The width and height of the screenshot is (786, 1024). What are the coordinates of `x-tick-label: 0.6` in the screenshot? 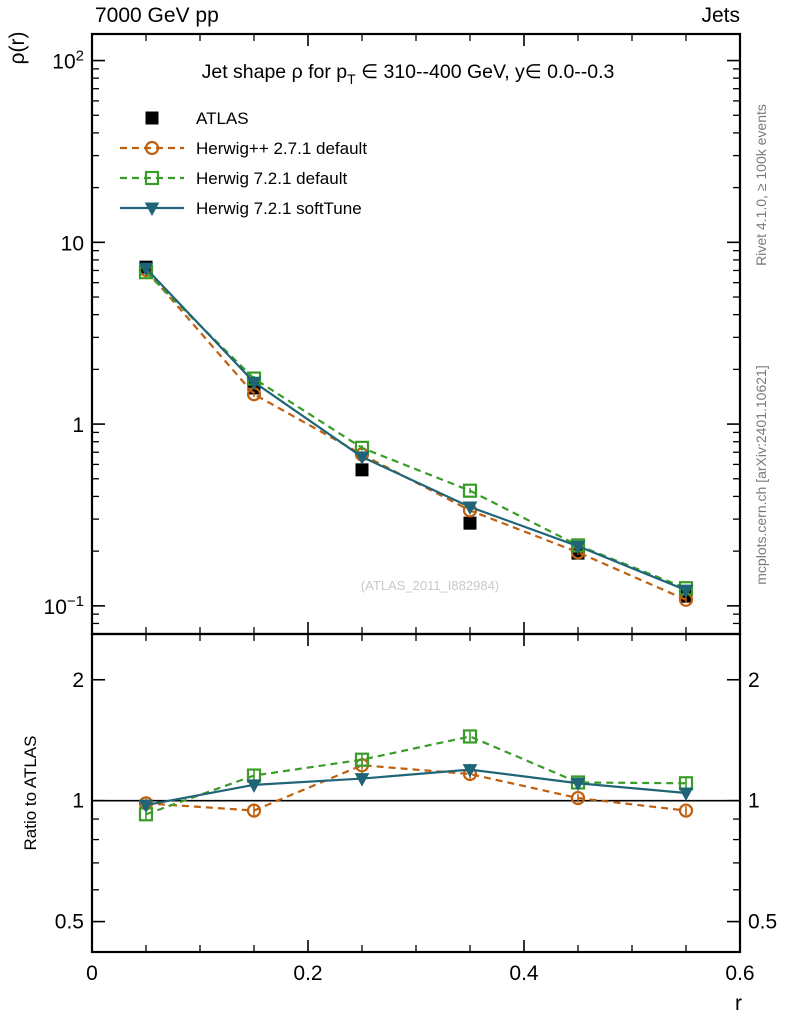 It's located at (739, 973).